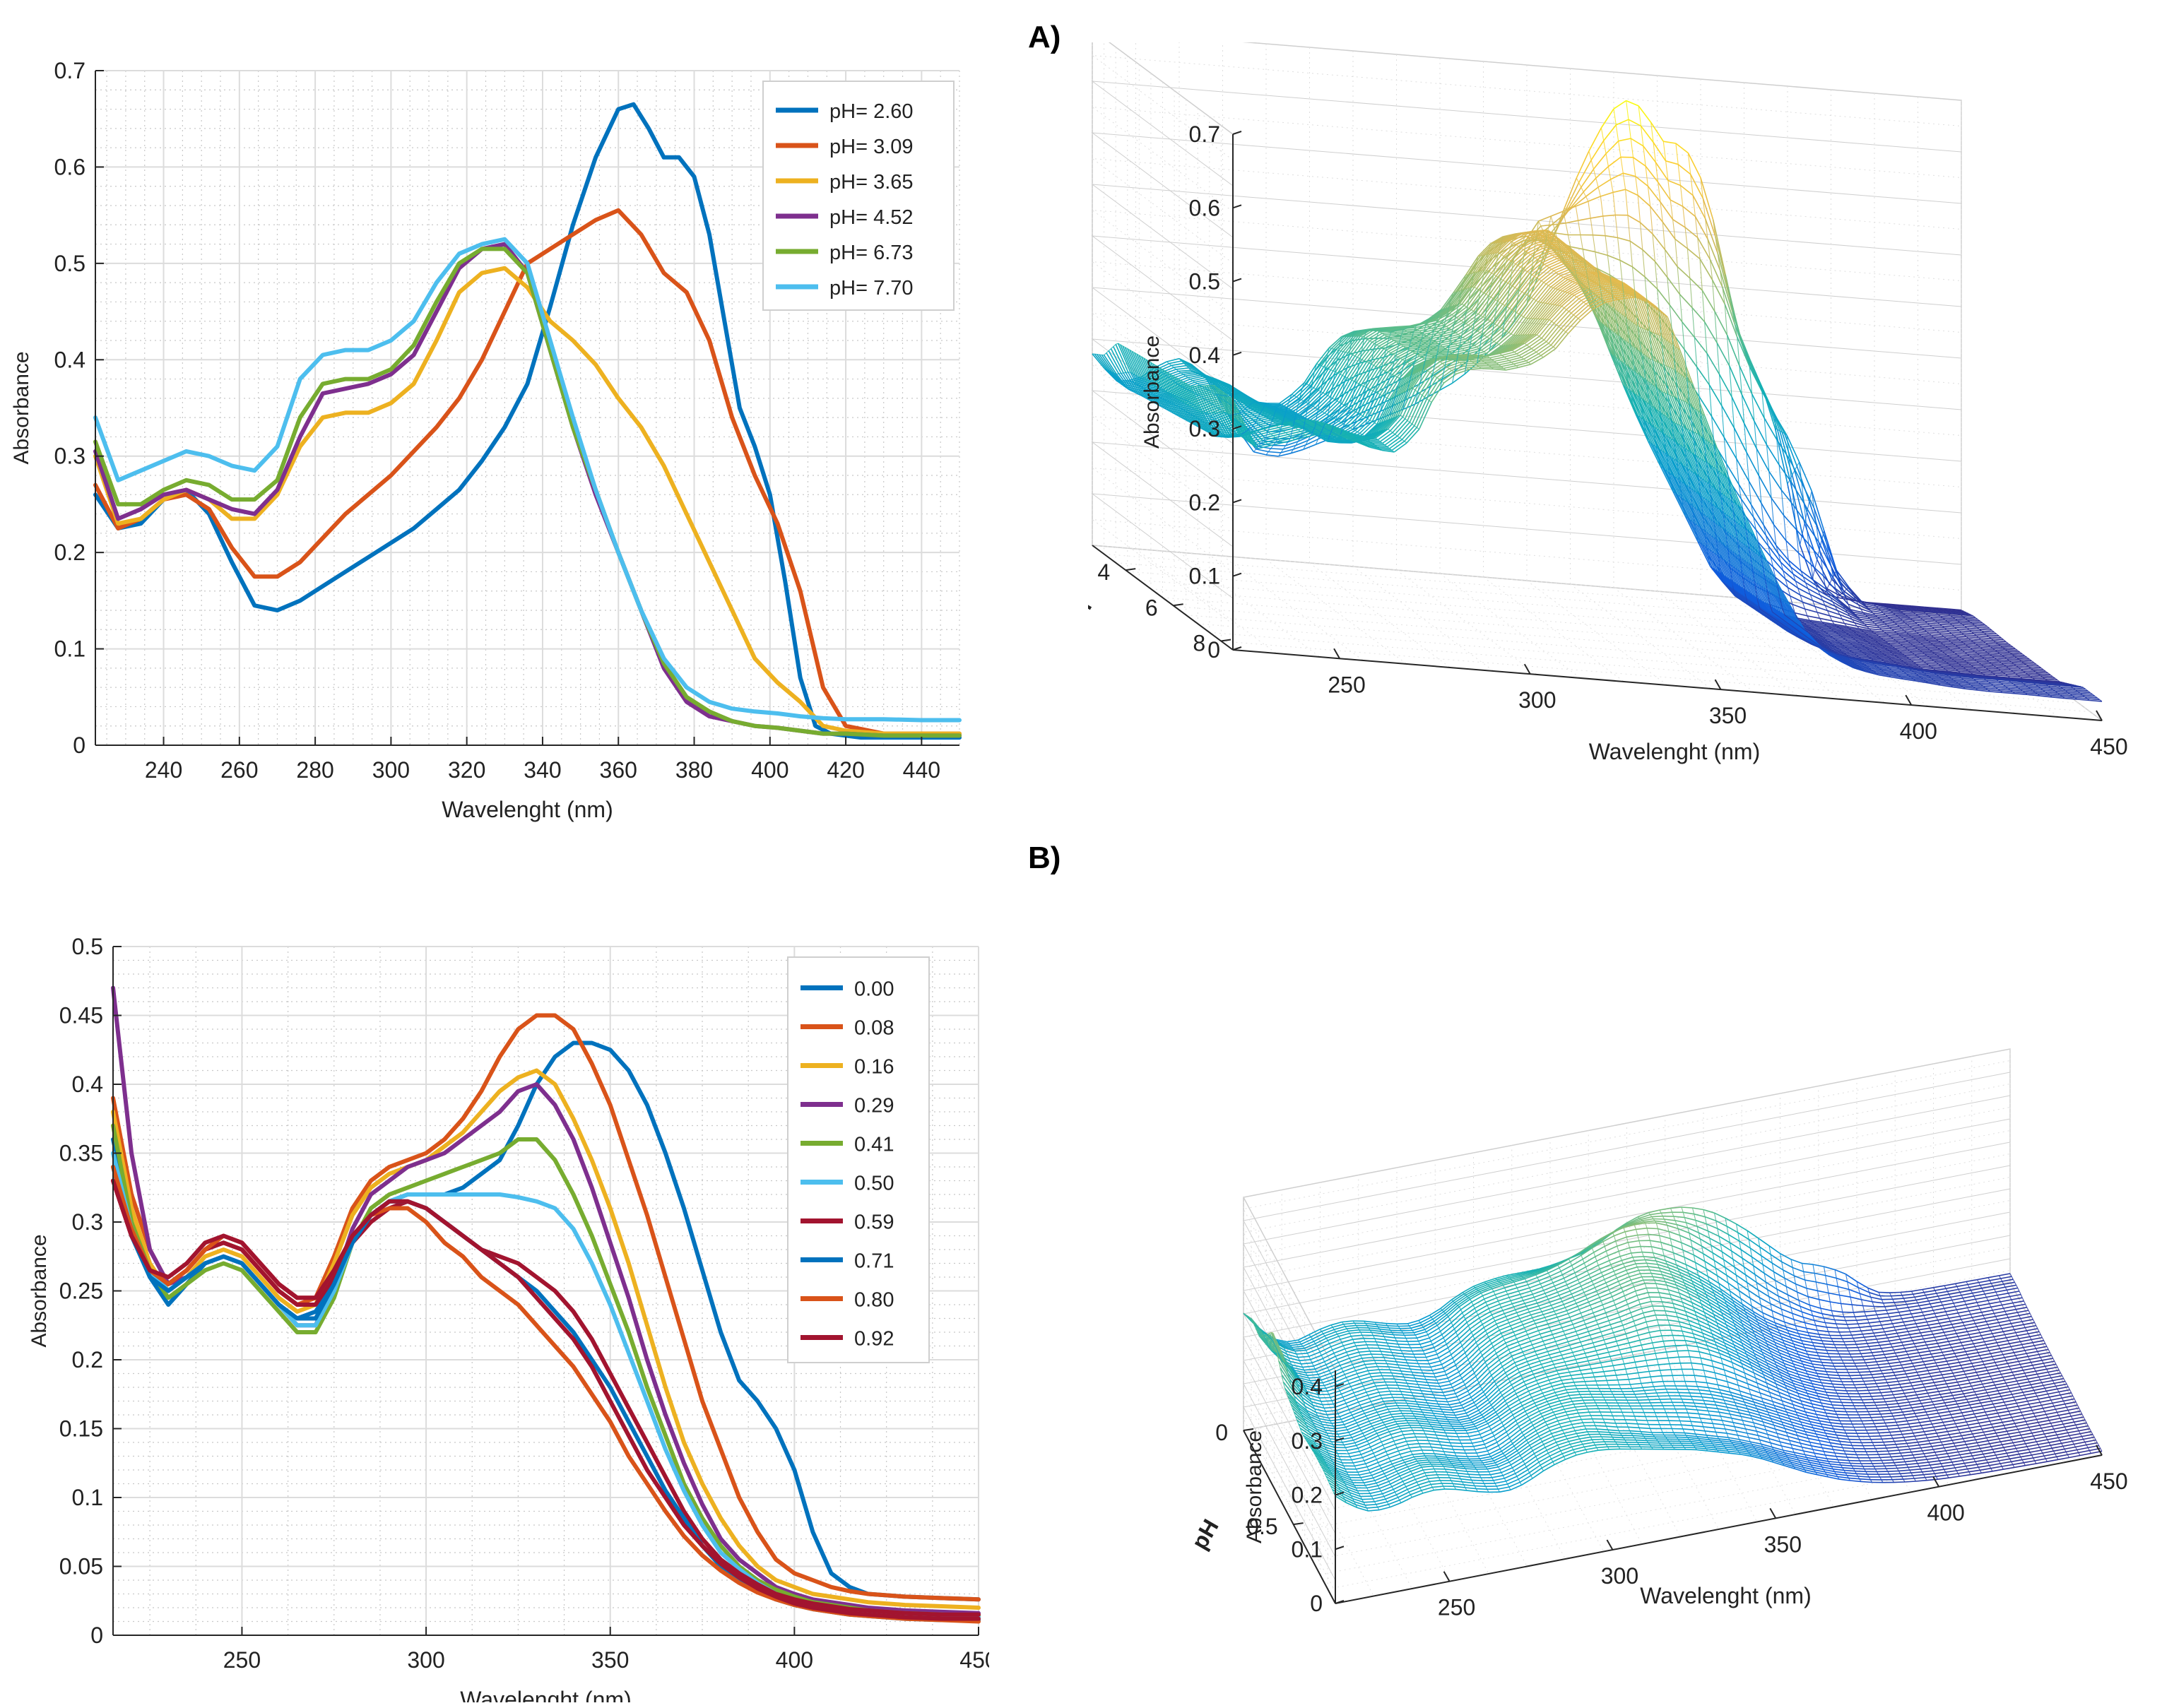 The width and height of the screenshot is (2174, 1708). What do you see at coordinates (1526, 133) in the screenshot?
I see `wall-gridline` at bounding box center [1526, 133].